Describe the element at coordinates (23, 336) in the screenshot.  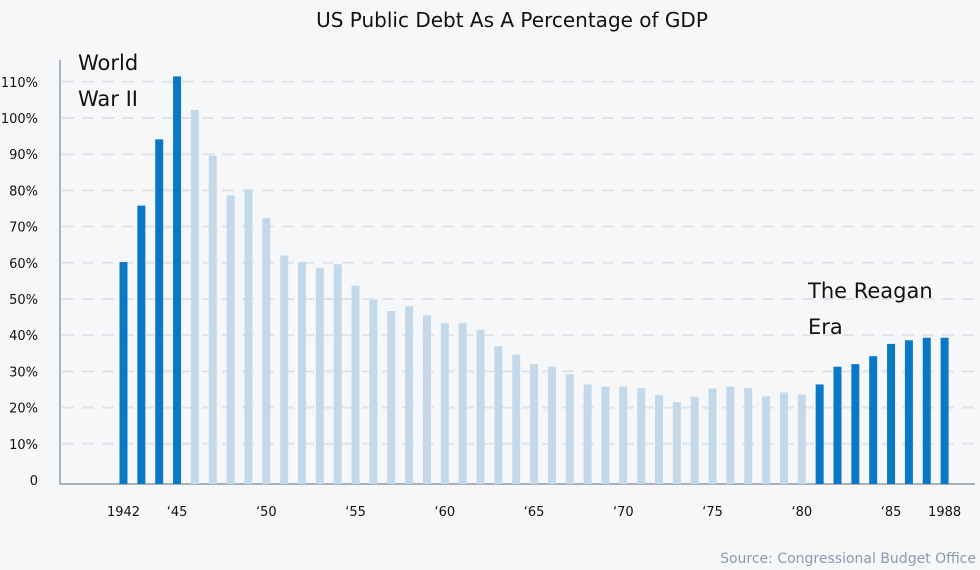
I see `y-tick-label: 40%` at that location.